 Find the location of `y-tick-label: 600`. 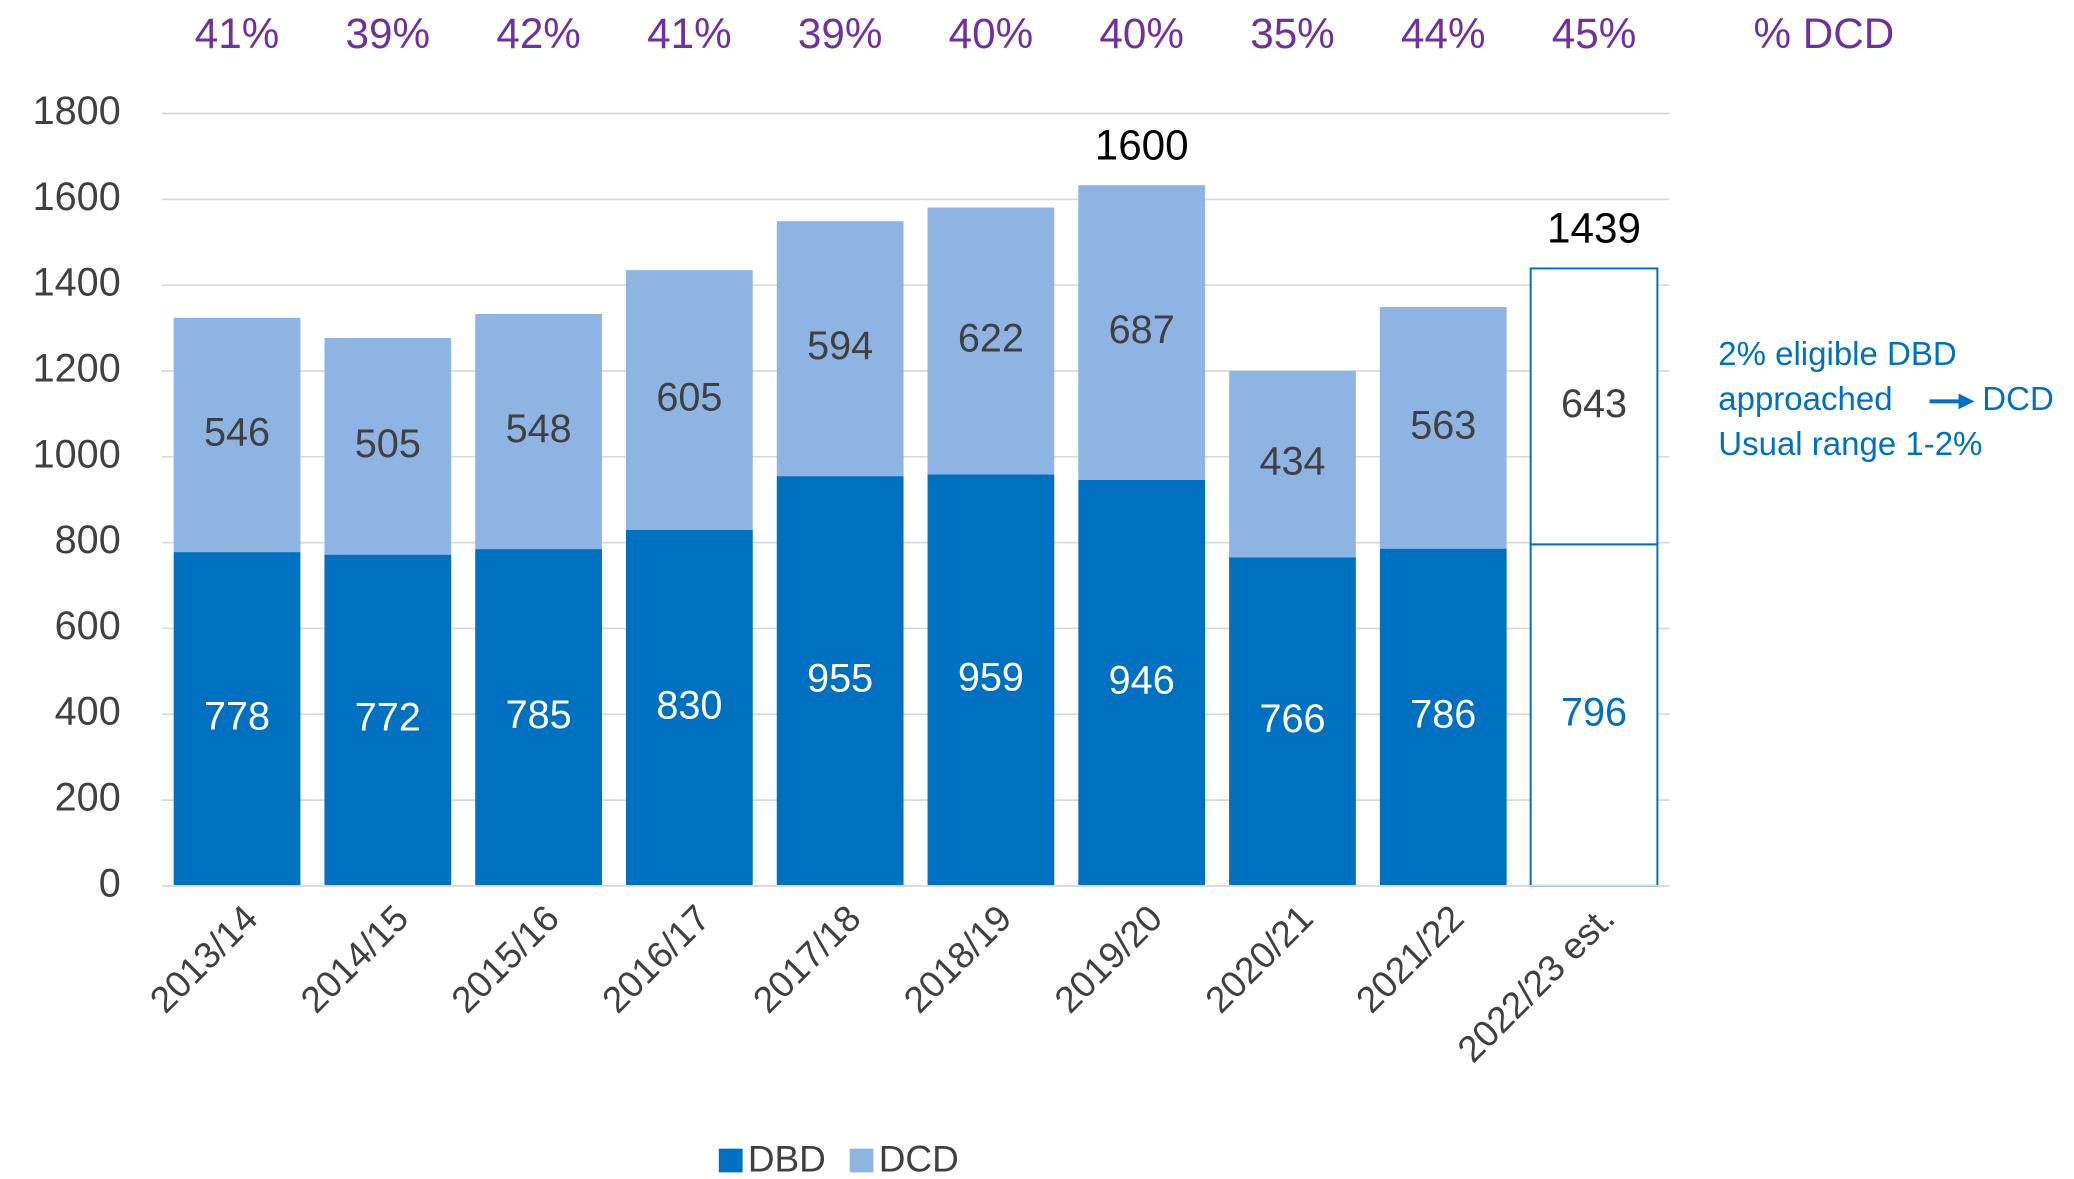

y-tick-label: 600 is located at coordinates (88, 626).